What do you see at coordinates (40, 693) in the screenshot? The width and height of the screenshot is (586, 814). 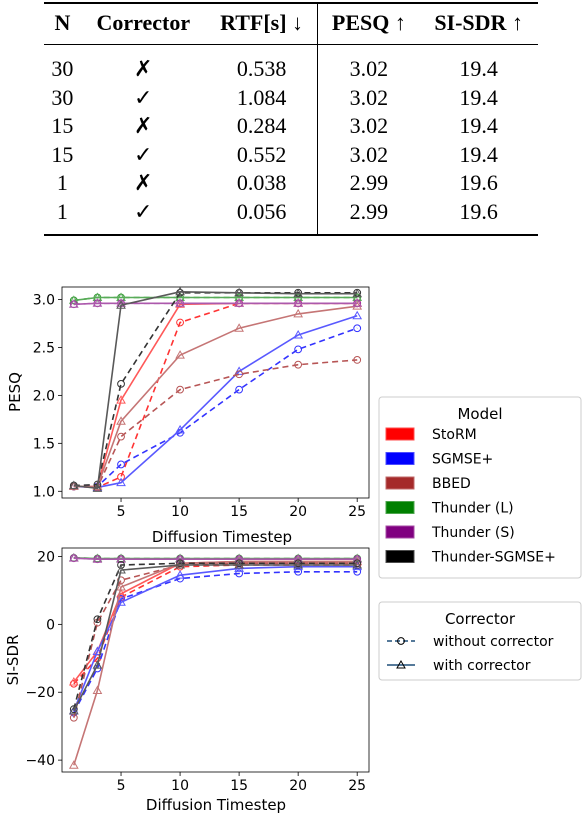 I see `y-tick-label: −20` at bounding box center [40, 693].